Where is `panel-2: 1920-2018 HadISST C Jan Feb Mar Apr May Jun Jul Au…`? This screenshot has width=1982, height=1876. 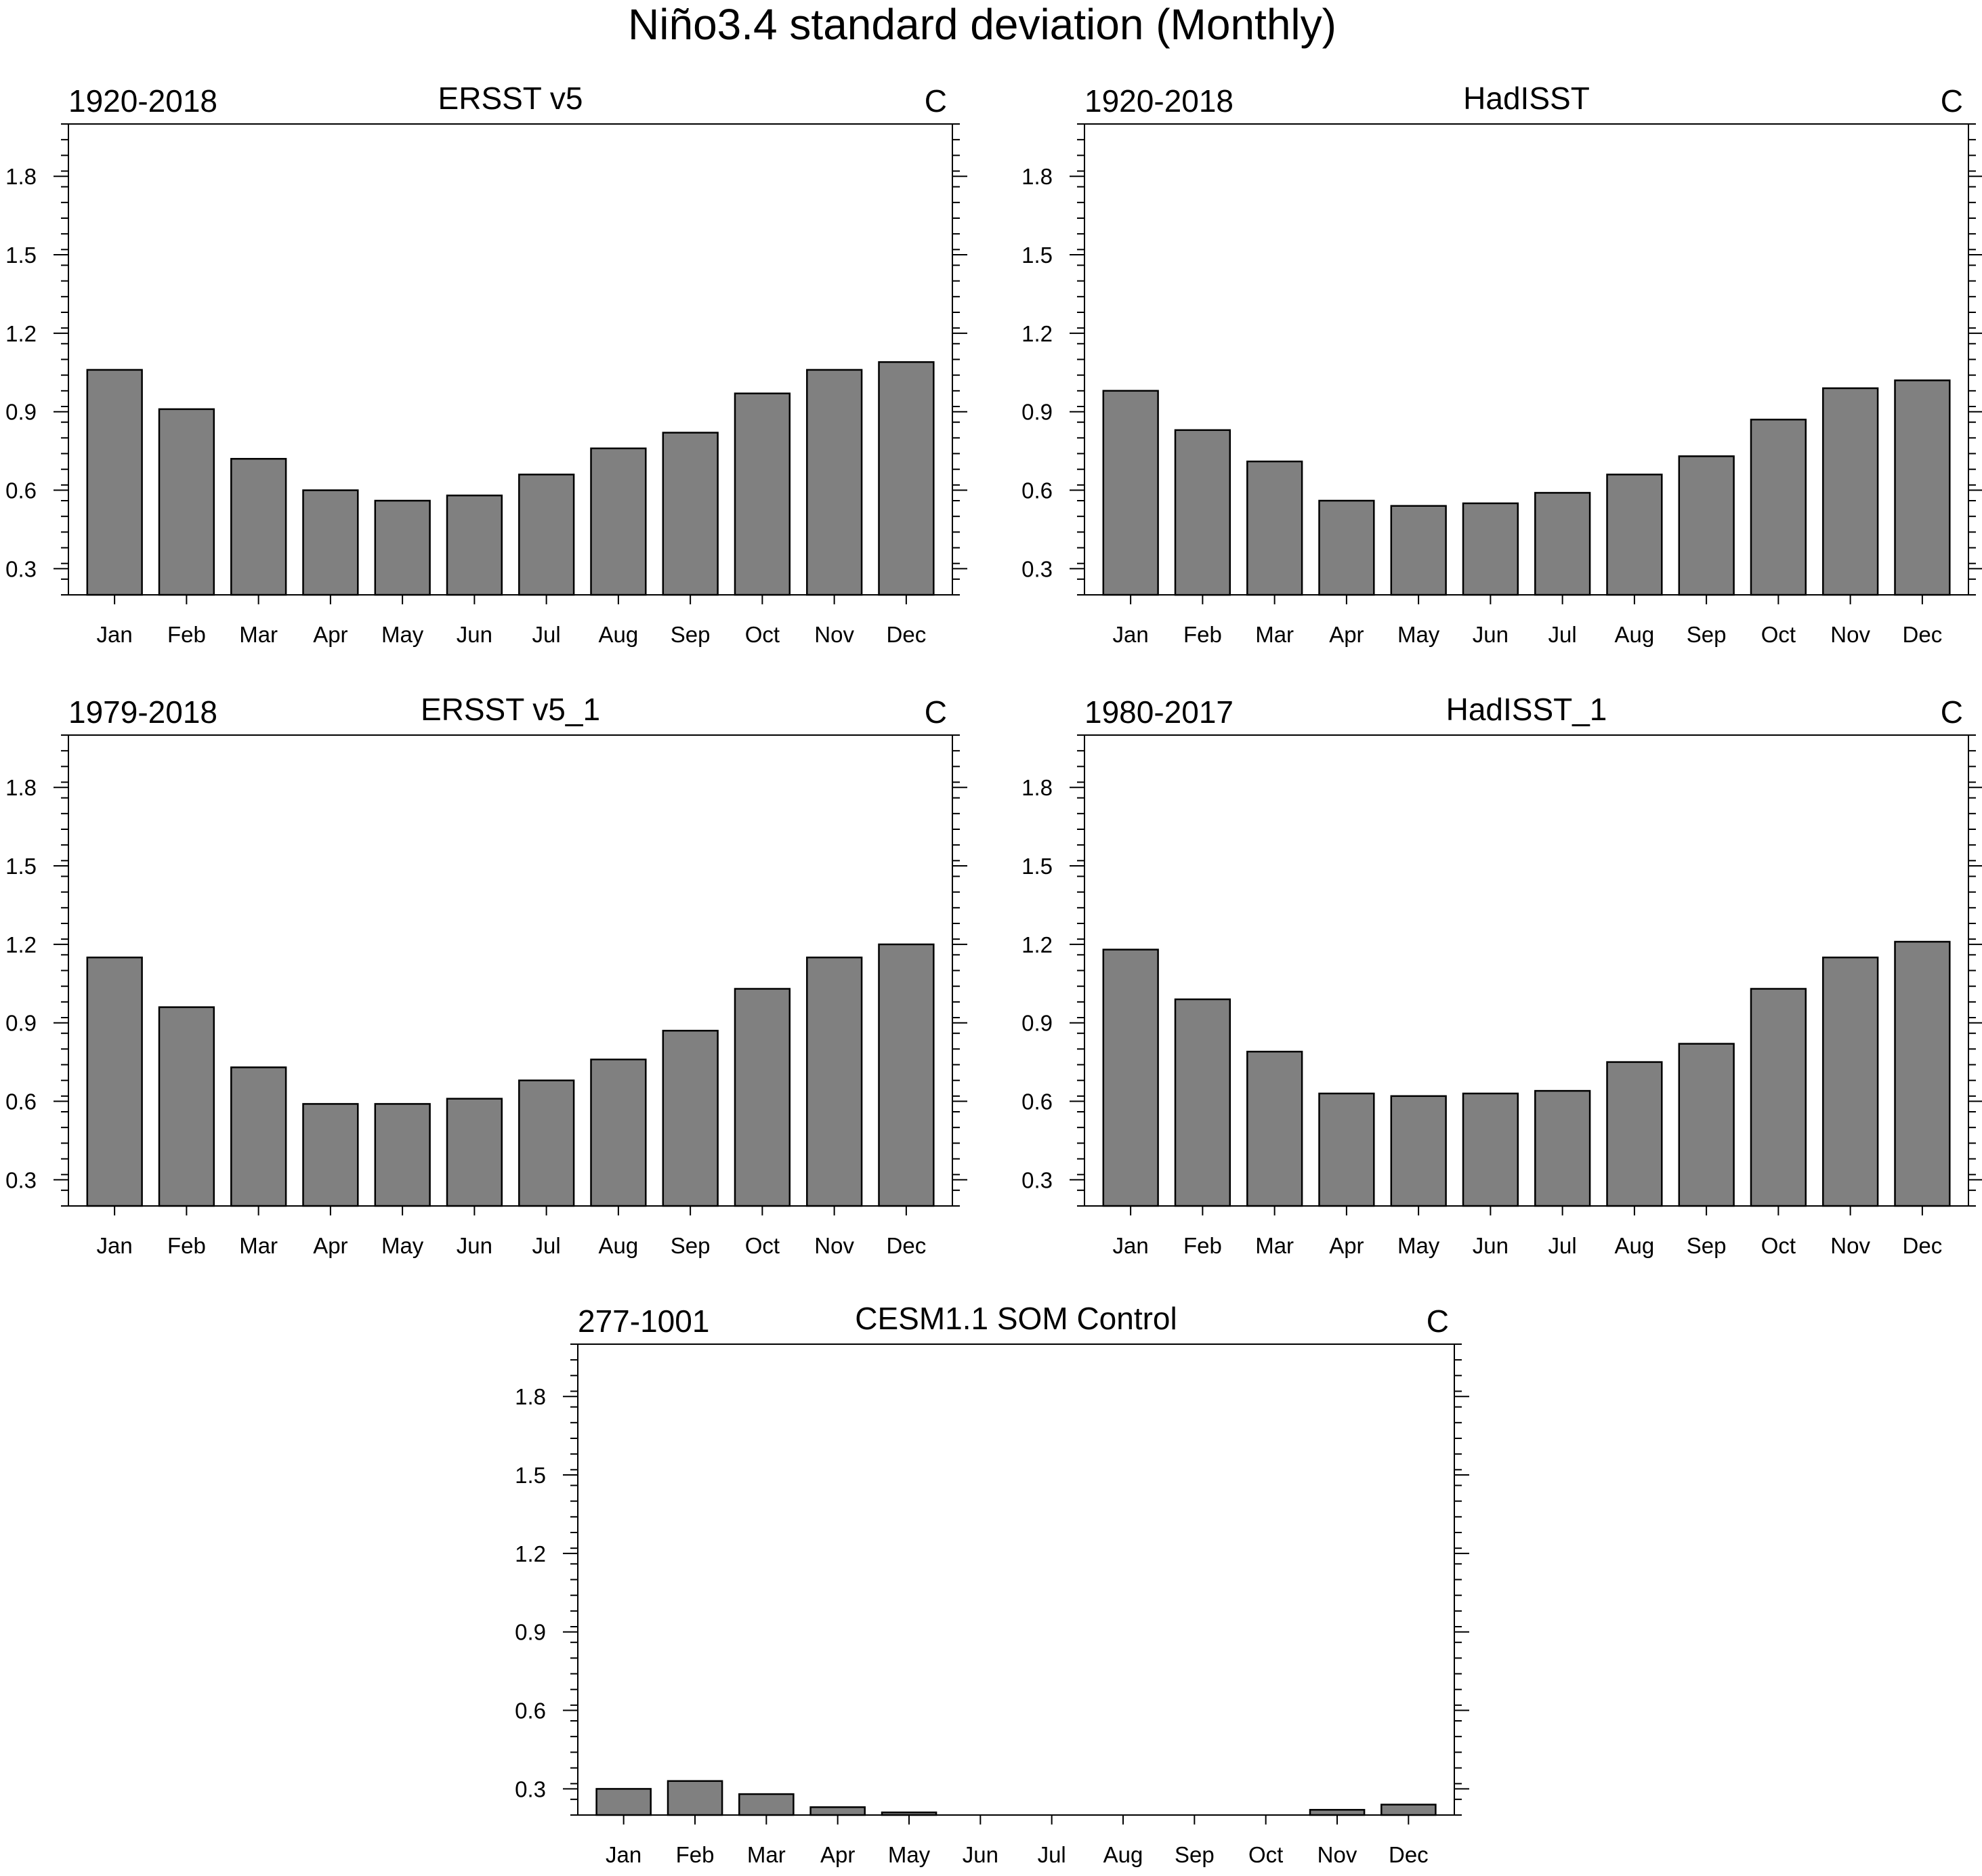 panel-2: 1920-2018 HadISST C Jan Feb Mar Apr May Jun Jul Au… is located at coordinates (1501, 364).